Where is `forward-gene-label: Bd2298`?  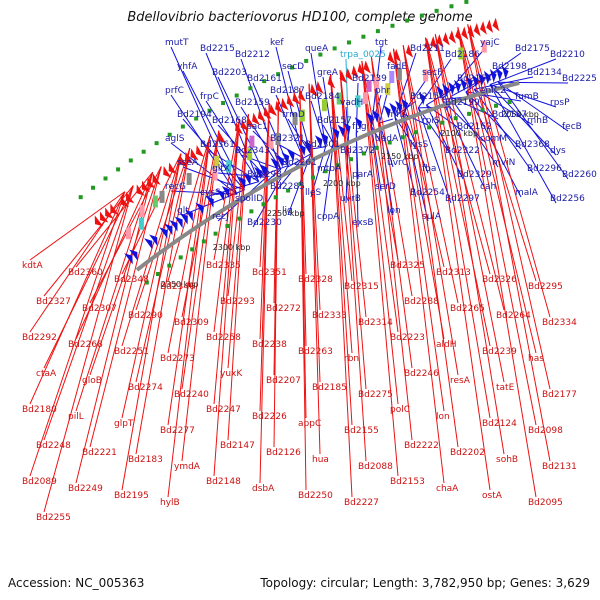 forward-gene-label: Bd2298 is located at coordinates (264, 175).